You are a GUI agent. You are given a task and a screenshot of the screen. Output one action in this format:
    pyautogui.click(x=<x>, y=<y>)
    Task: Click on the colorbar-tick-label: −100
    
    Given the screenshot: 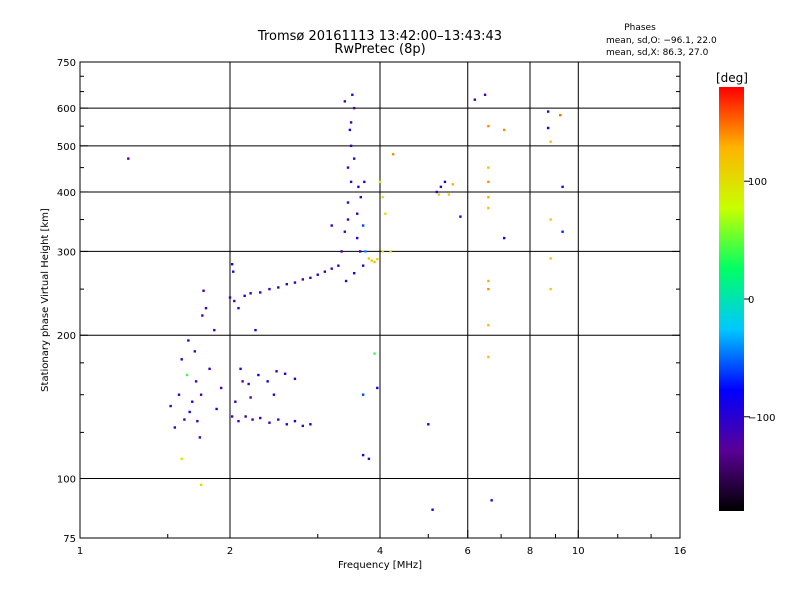 What is the action you would take?
    pyautogui.click(x=761, y=418)
    